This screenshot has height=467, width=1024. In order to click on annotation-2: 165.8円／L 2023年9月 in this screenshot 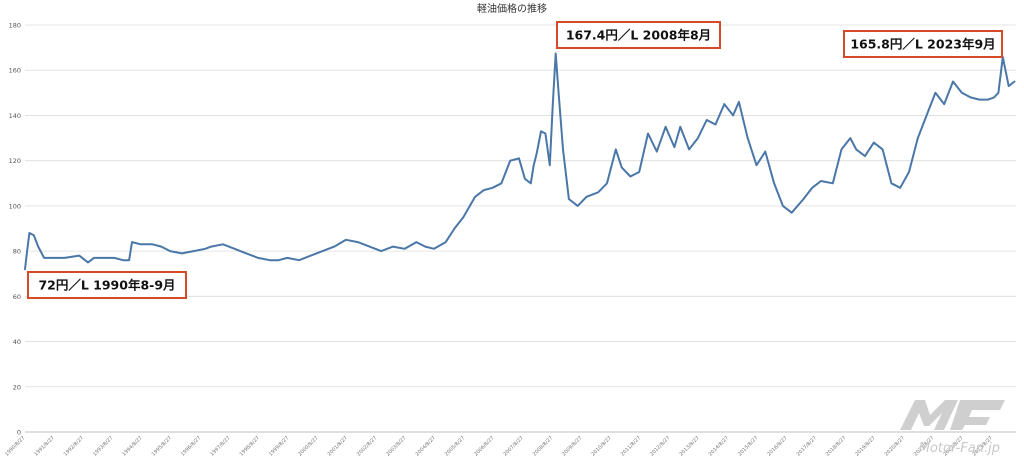, I will do `click(923, 44)`.